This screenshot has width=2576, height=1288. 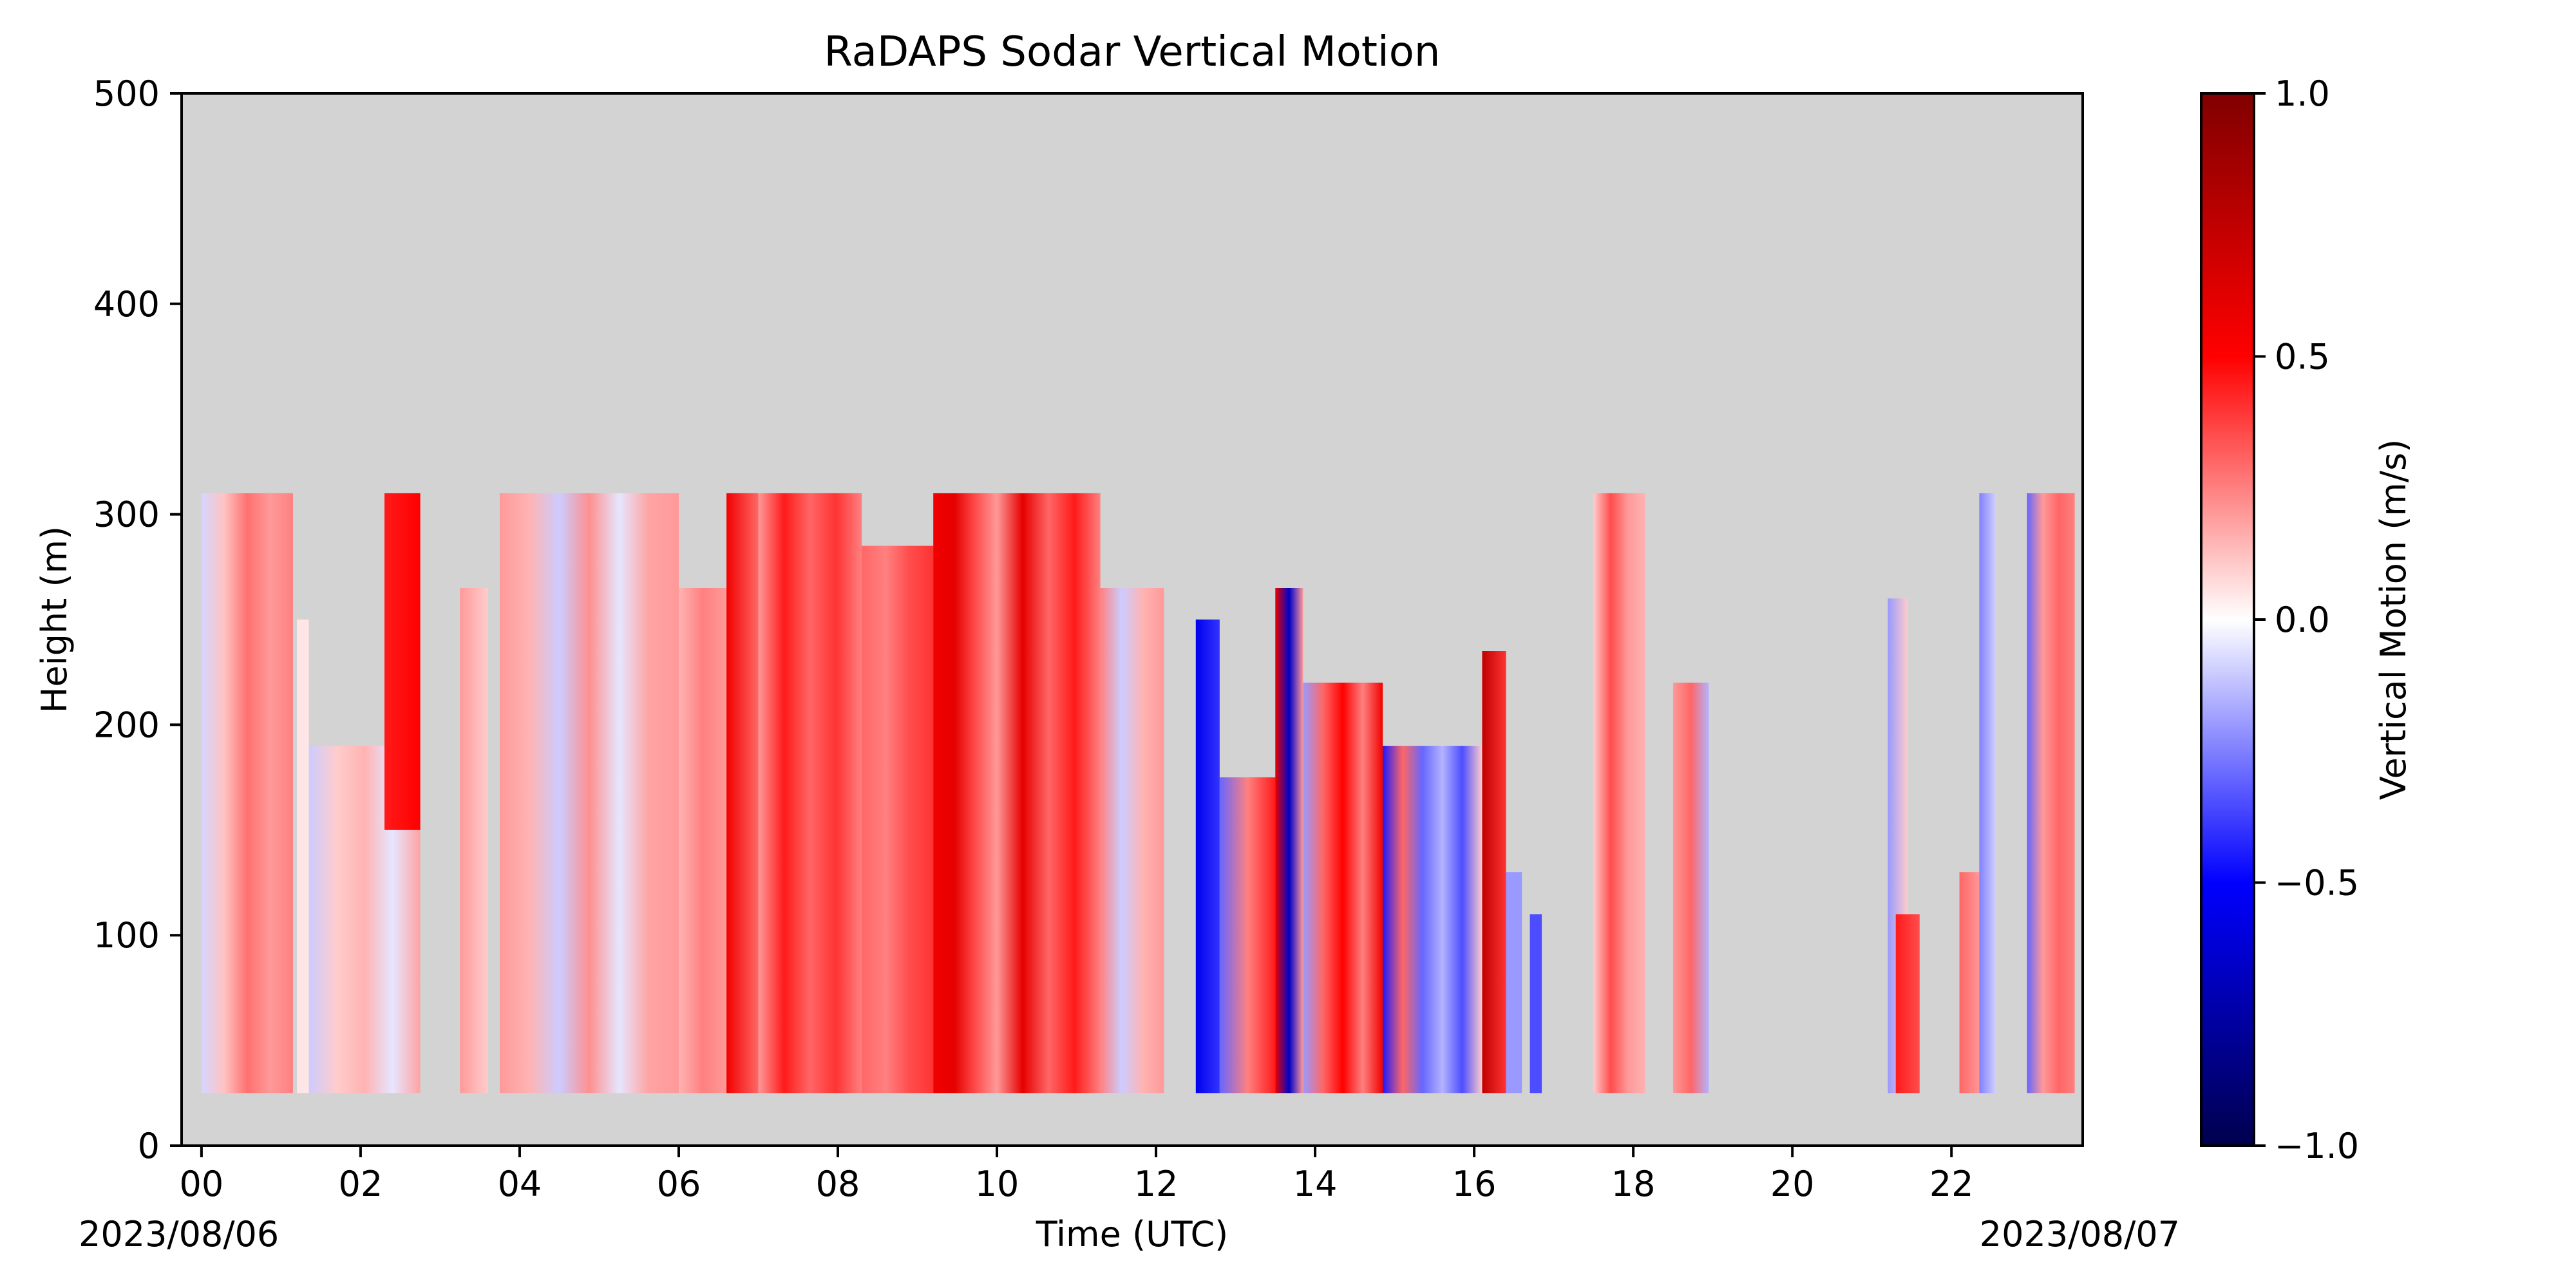 What do you see at coordinates (127, 515) in the screenshot?
I see `y-tick-label: 300` at bounding box center [127, 515].